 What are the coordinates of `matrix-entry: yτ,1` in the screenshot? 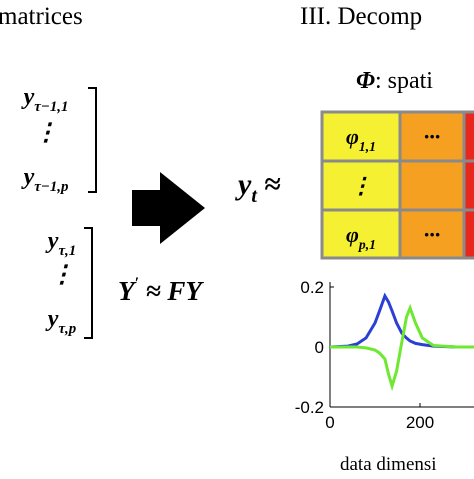 It's located at (60, 243).